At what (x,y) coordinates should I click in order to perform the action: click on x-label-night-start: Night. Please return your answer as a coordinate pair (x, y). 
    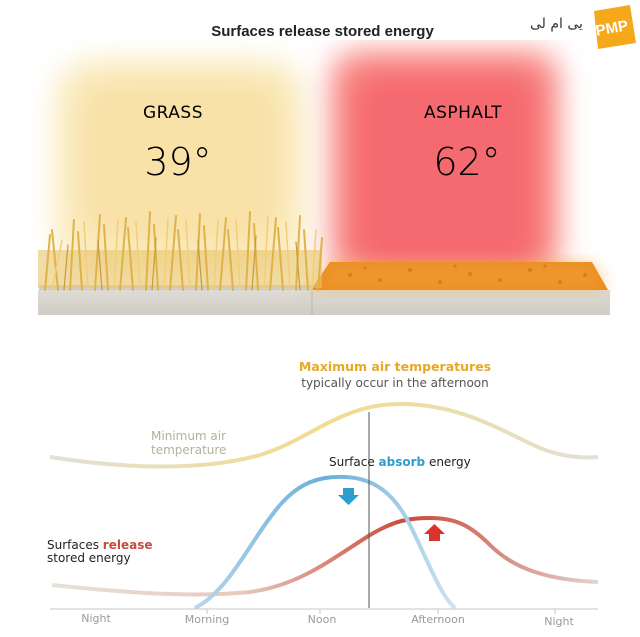
    Looking at the image, I should click on (96, 618).